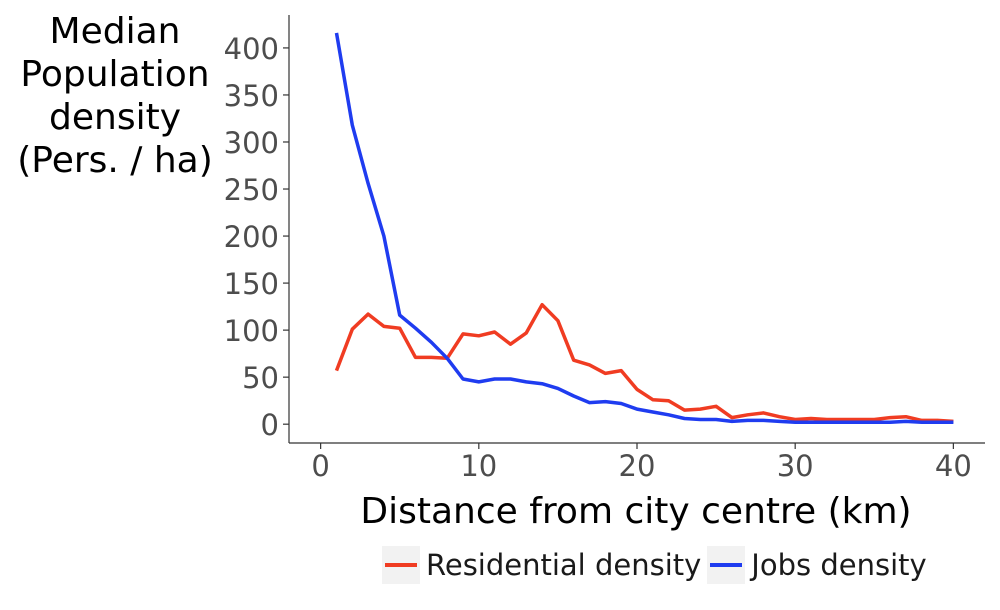 The height and width of the screenshot is (610, 1000). What do you see at coordinates (251, 49) in the screenshot?
I see `y-tick-label: 400` at bounding box center [251, 49].